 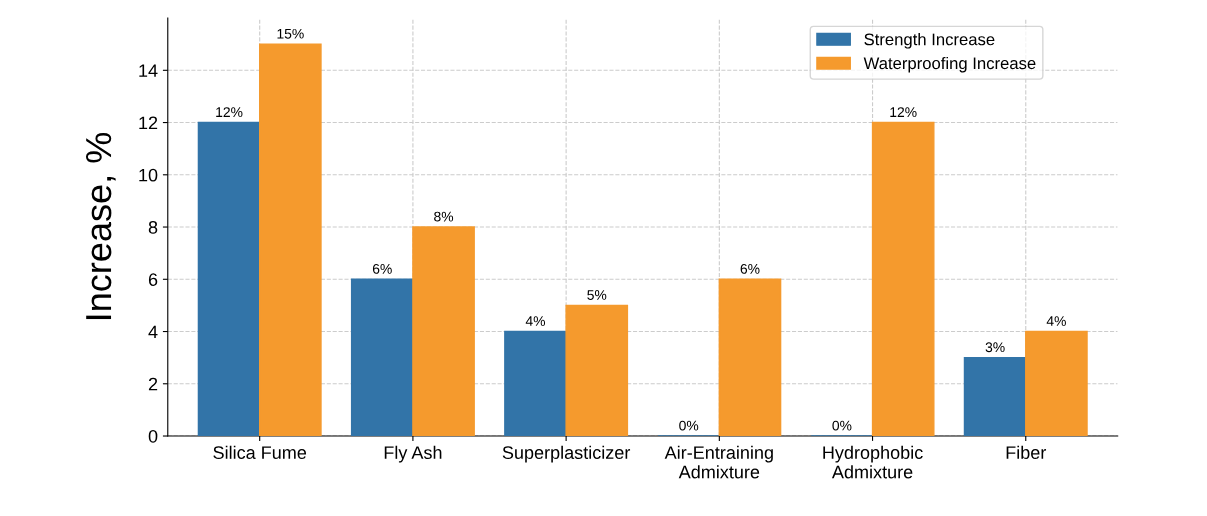 What do you see at coordinates (413, 454) in the screenshot?
I see `x-tick-label: Fly Ash` at bounding box center [413, 454].